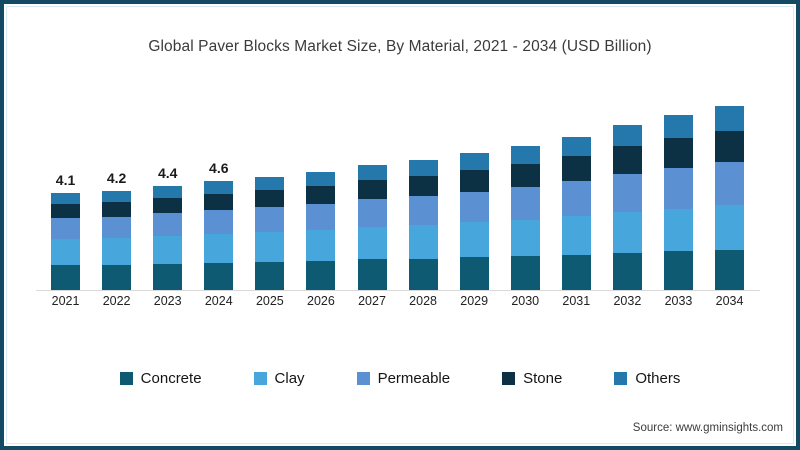  I want to click on bar-segment-2031-clay, so click(576, 235).